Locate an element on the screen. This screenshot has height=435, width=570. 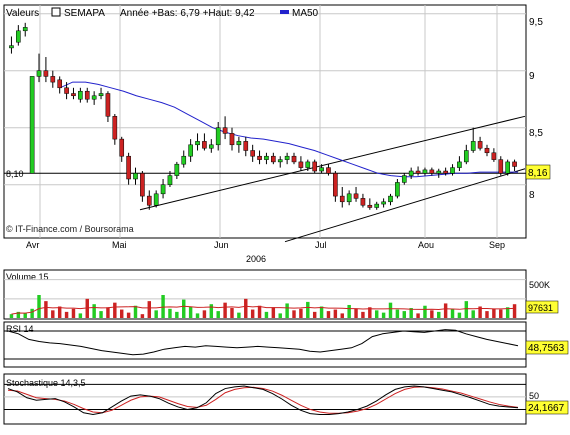
price-tick-label: 9 is located at coordinates (532, 76).